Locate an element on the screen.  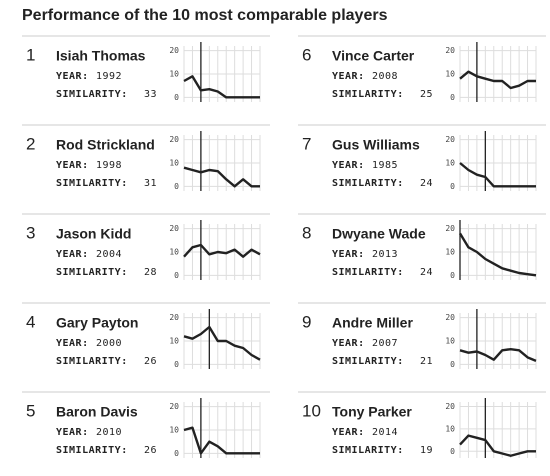
rank: 2 is located at coordinates (30, 143).